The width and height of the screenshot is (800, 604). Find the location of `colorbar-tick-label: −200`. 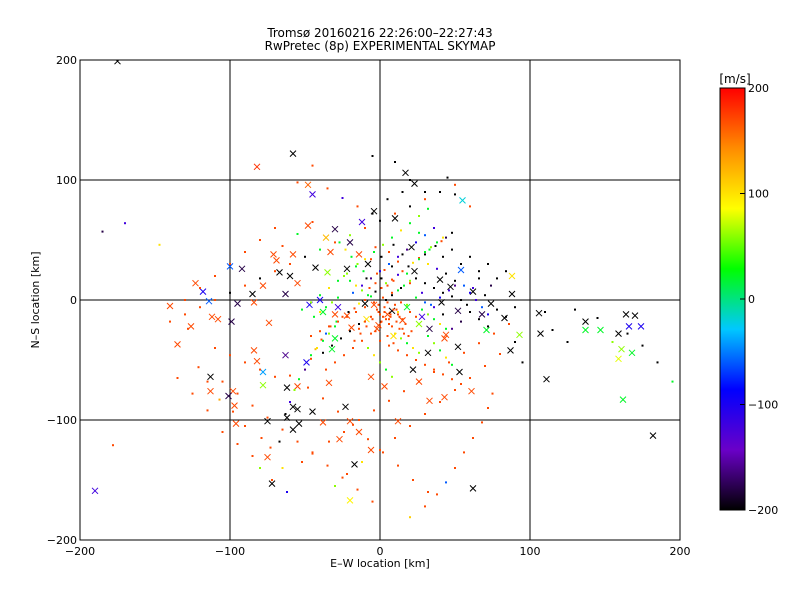

colorbar-tick-label: −200 is located at coordinates (763, 510).